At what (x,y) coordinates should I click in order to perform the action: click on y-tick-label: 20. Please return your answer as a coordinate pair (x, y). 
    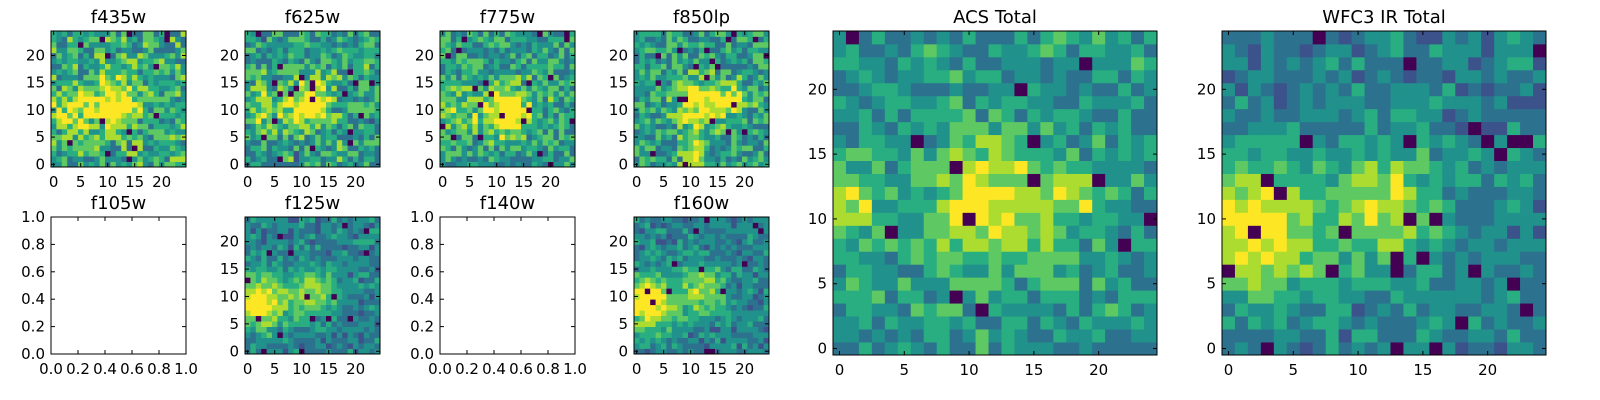
    Looking at the image, I should click on (817, 89).